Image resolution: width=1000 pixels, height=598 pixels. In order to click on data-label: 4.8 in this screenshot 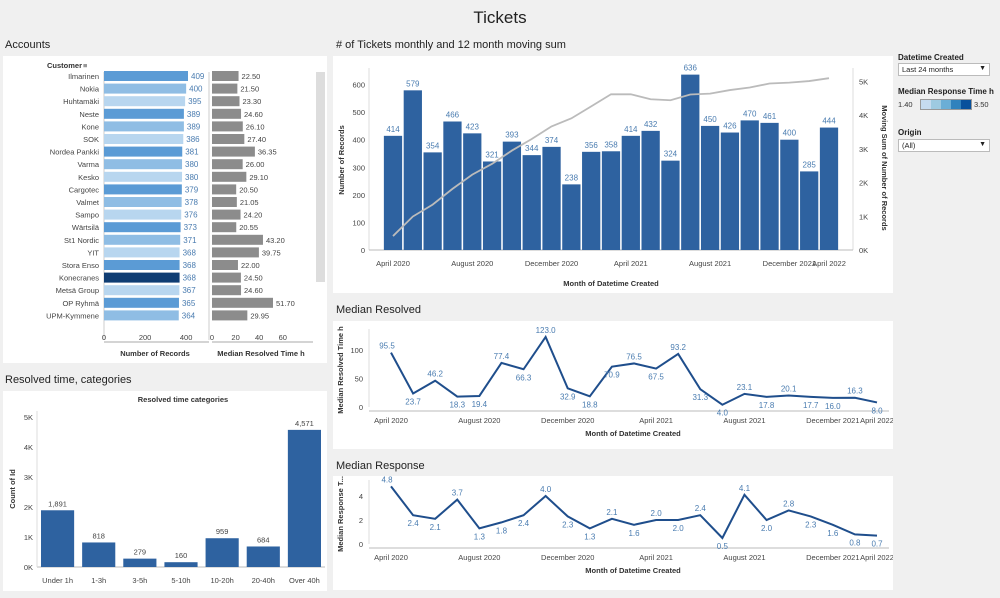, I will do `click(387, 480)`.